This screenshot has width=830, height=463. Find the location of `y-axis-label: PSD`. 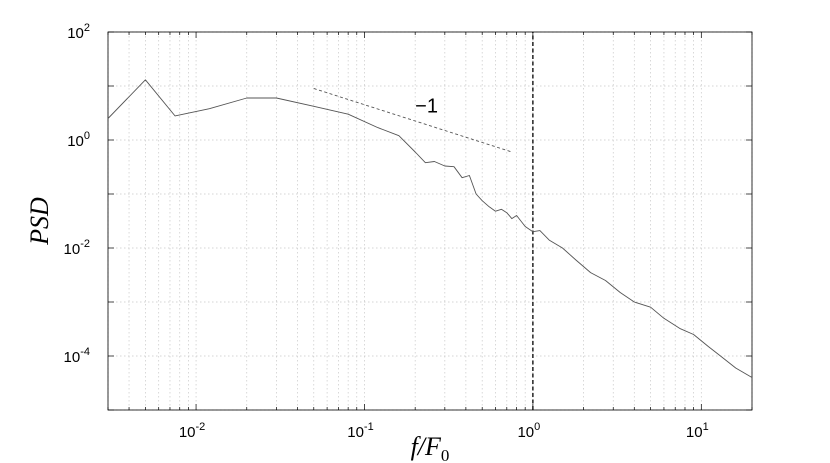

y-axis-label: PSD is located at coordinates (39, 221).